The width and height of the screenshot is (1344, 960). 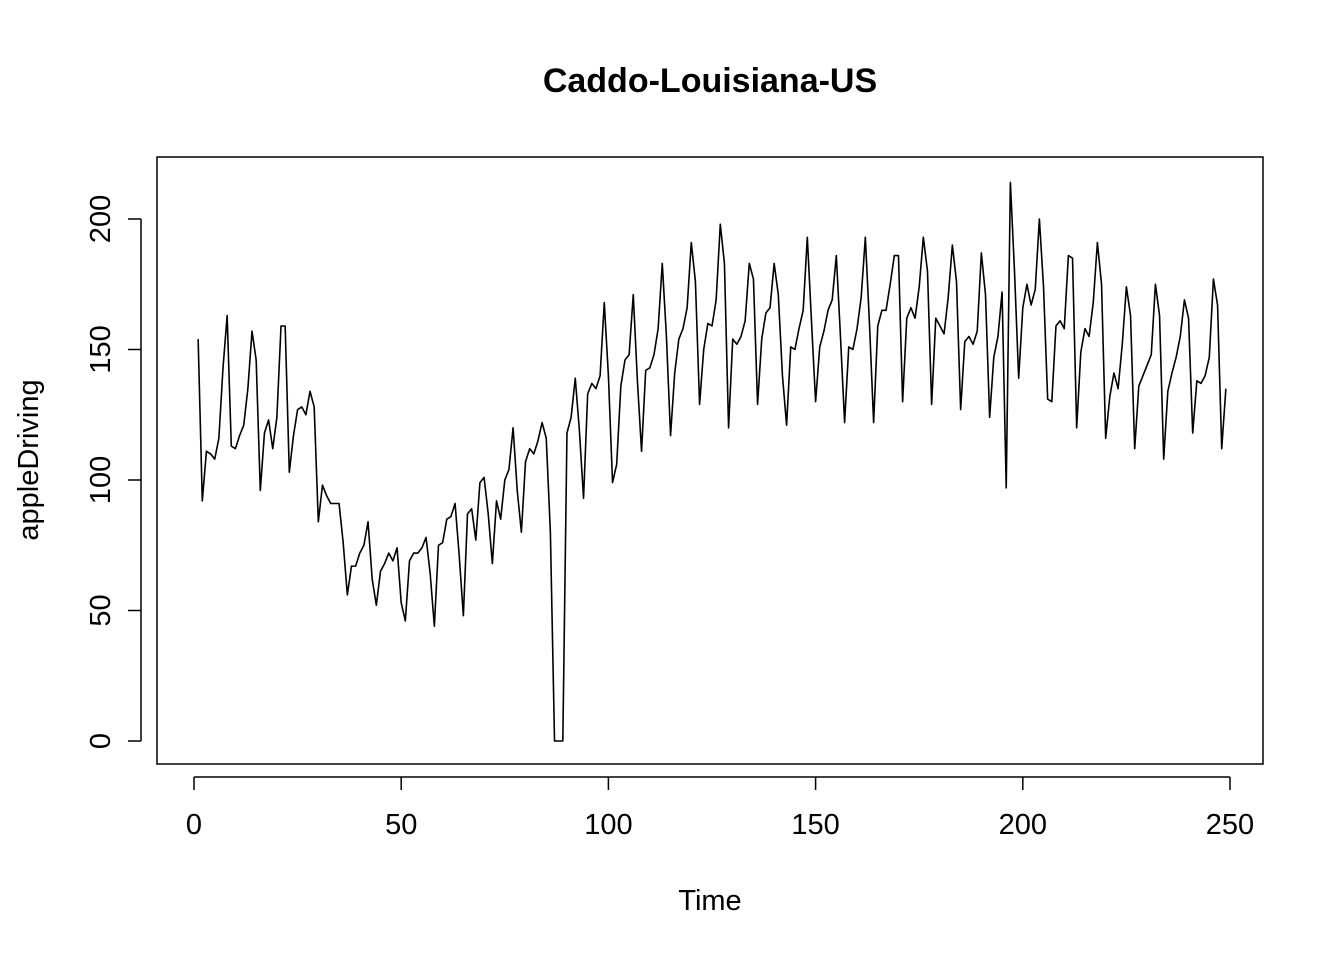 What do you see at coordinates (101, 741) in the screenshot?
I see `y-tick-label: 0` at bounding box center [101, 741].